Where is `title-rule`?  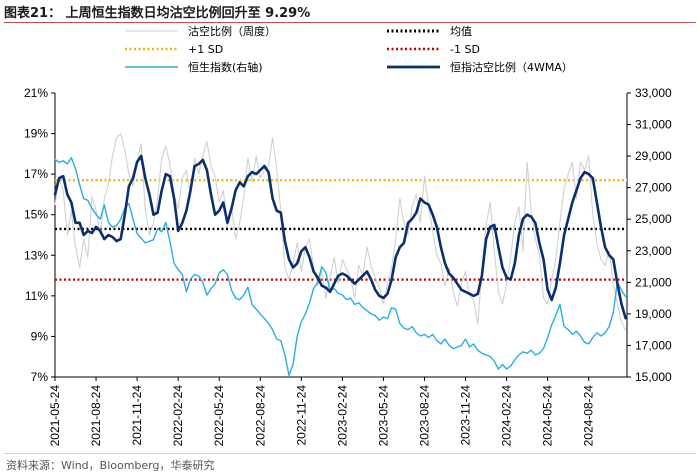
title-rule is located at coordinates (350, 22).